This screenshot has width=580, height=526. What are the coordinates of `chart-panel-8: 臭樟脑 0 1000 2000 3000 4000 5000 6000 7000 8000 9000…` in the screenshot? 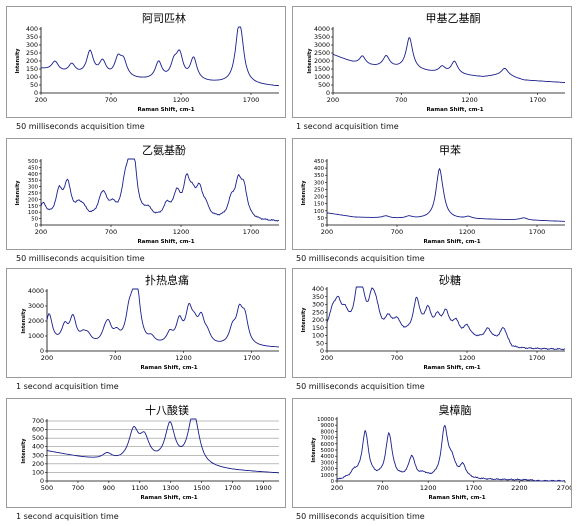 It's located at (432, 453).